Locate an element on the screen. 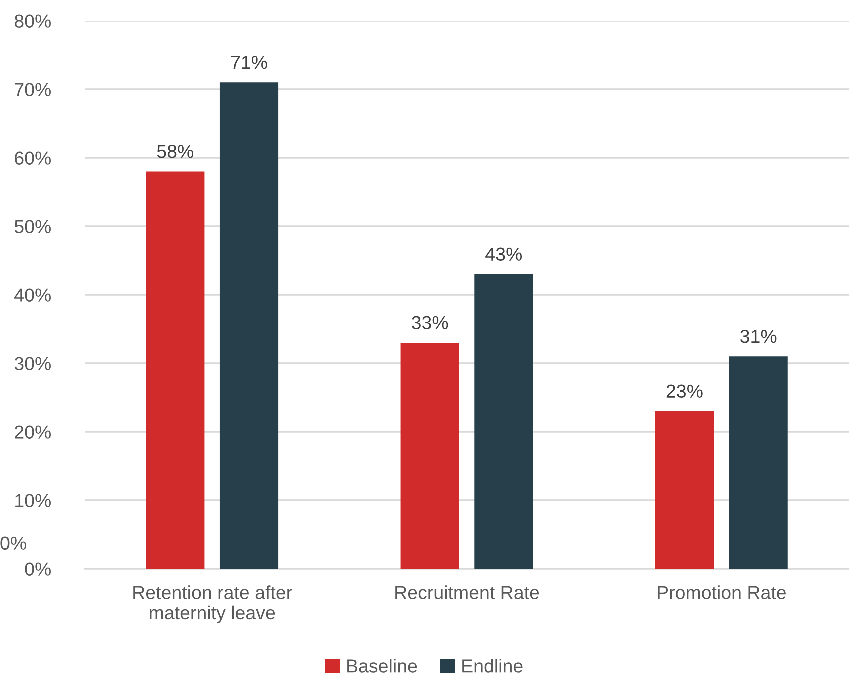 The image size is (849, 690). y-tick-label: 80% is located at coordinates (32, 21).